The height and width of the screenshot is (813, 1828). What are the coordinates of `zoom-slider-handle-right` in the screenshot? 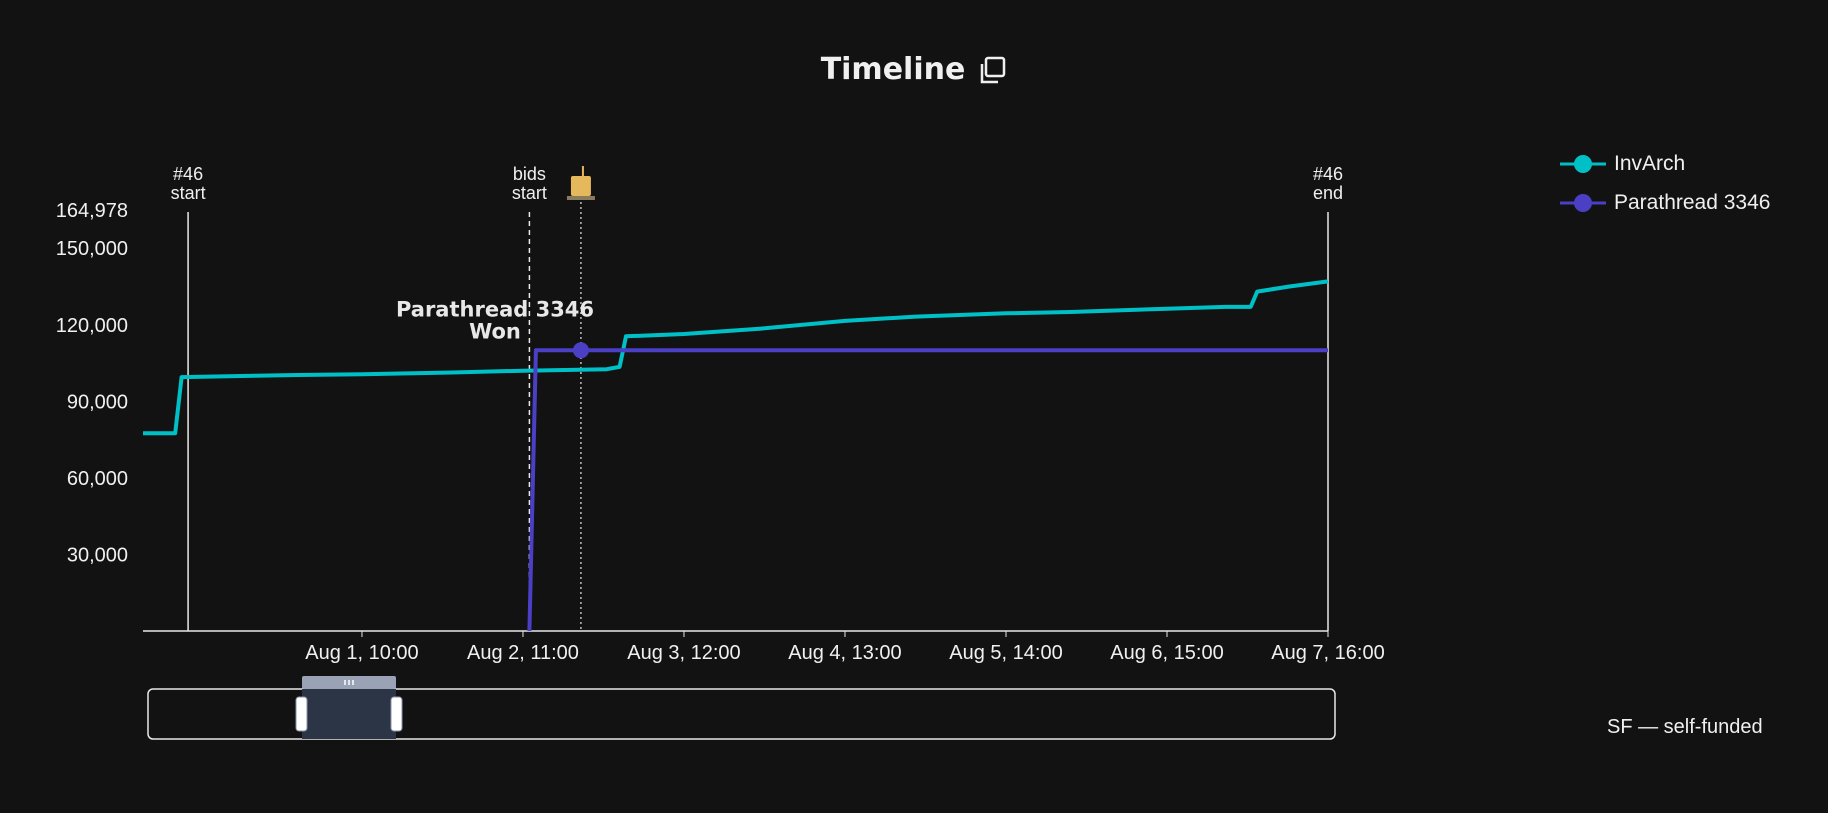 It's located at (396, 714).